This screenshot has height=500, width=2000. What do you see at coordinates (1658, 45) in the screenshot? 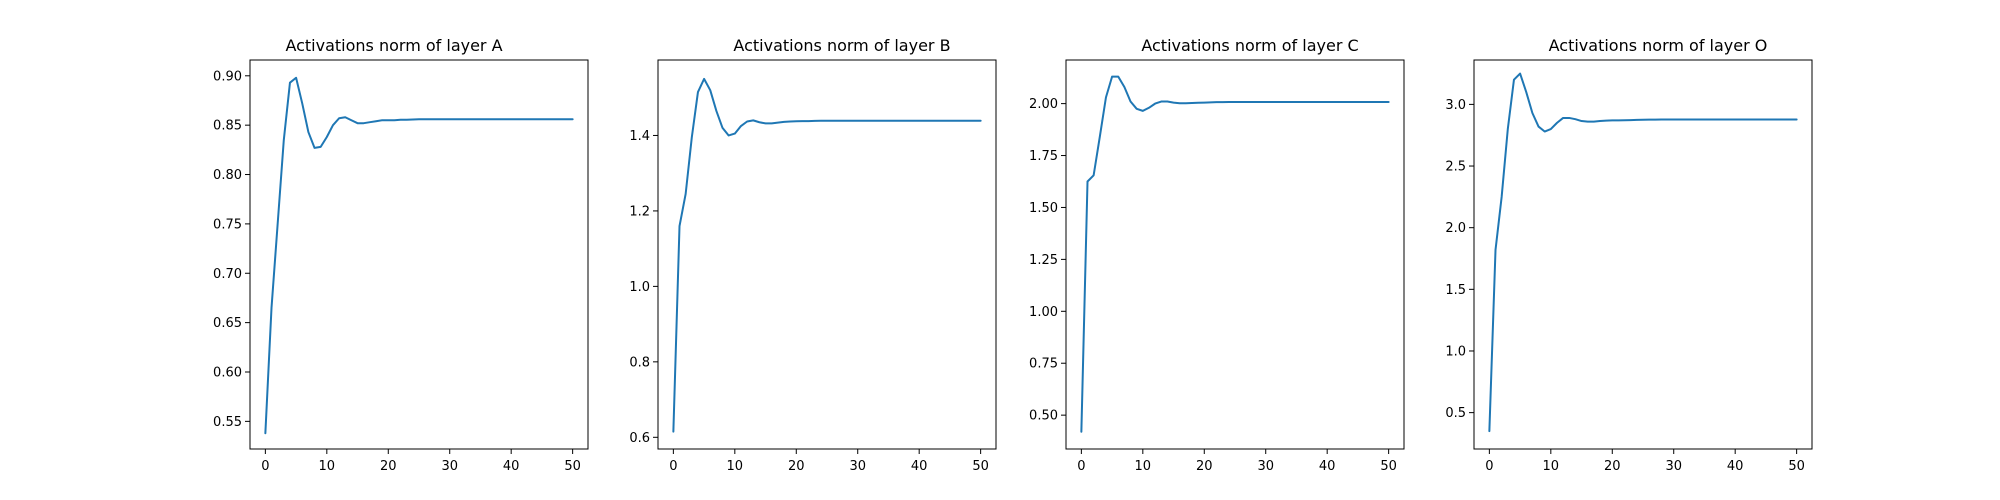
I see `chart-title: Activations norm of layer O` at bounding box center [1658, 45].